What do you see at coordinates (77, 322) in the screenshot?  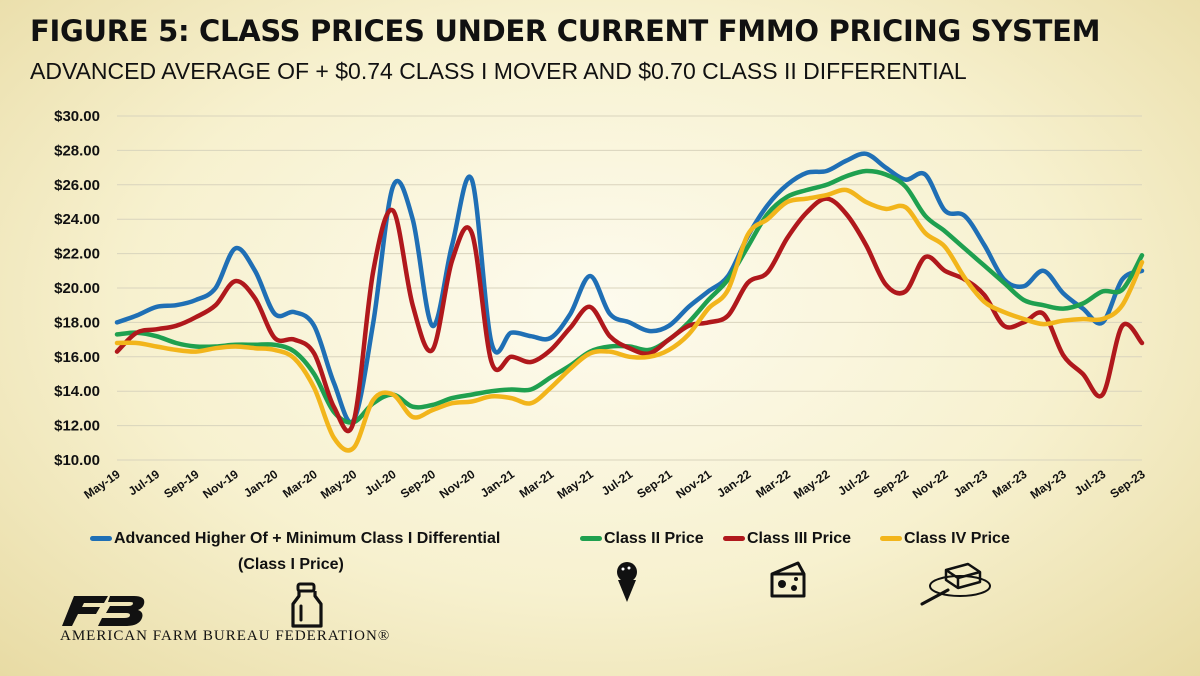 I see `y-tick-label: $18.00` at bounding box center [77, 322].